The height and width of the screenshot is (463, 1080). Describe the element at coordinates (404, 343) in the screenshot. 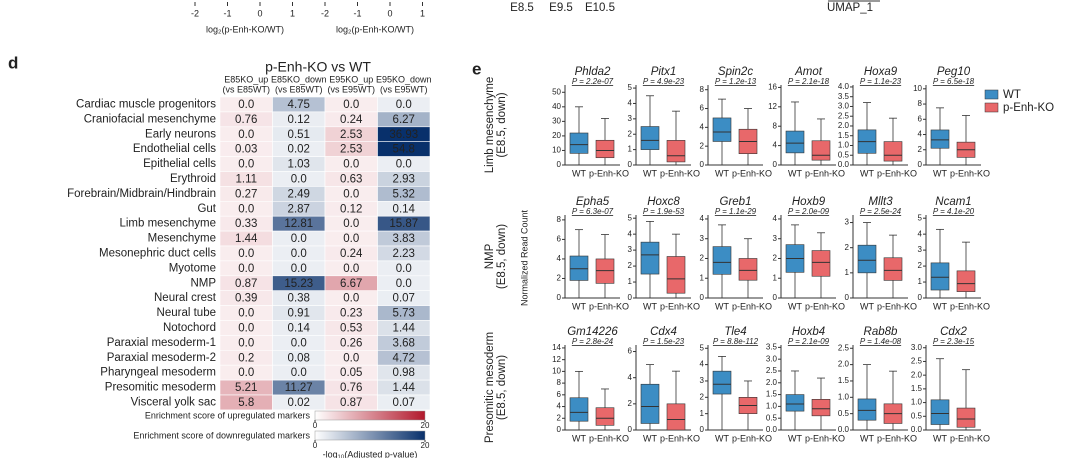

I see `cell-label: 3.68` at that location.